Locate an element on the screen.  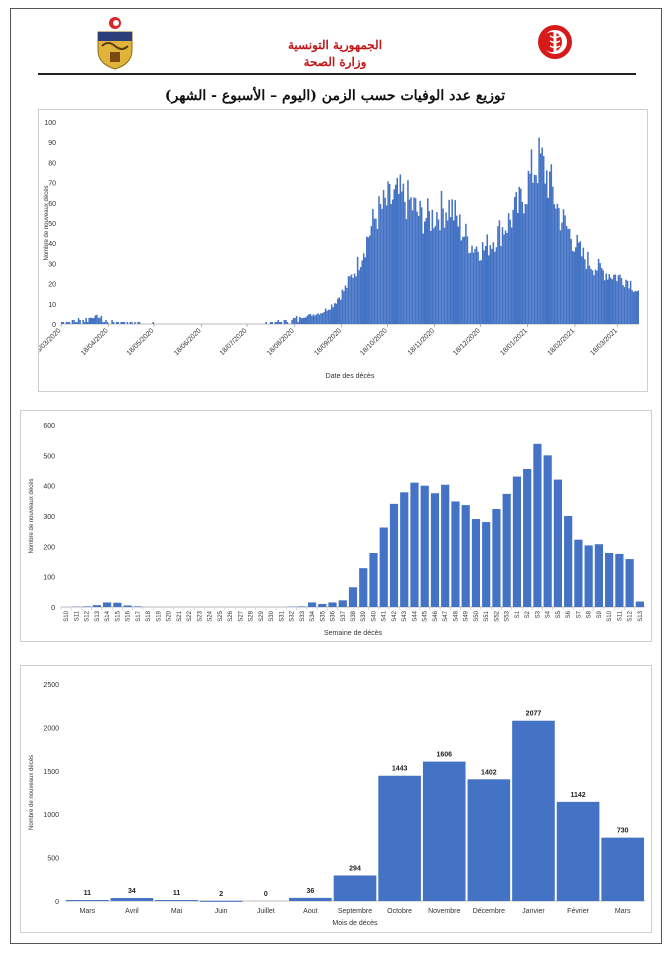
x-tick-label: S19 is located at coordinates (159, 615).